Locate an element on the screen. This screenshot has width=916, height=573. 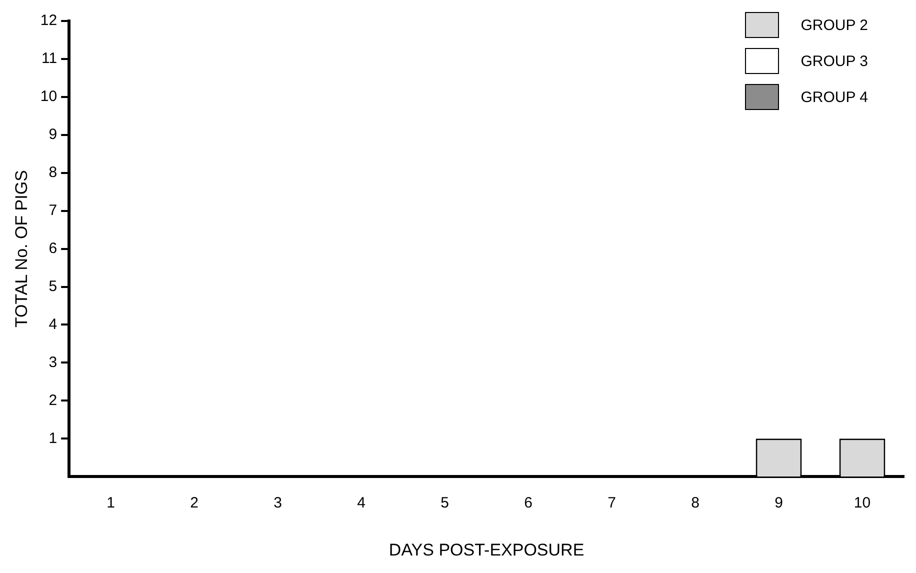
x-tick-label: 5 is located at coordinates (444, 503).